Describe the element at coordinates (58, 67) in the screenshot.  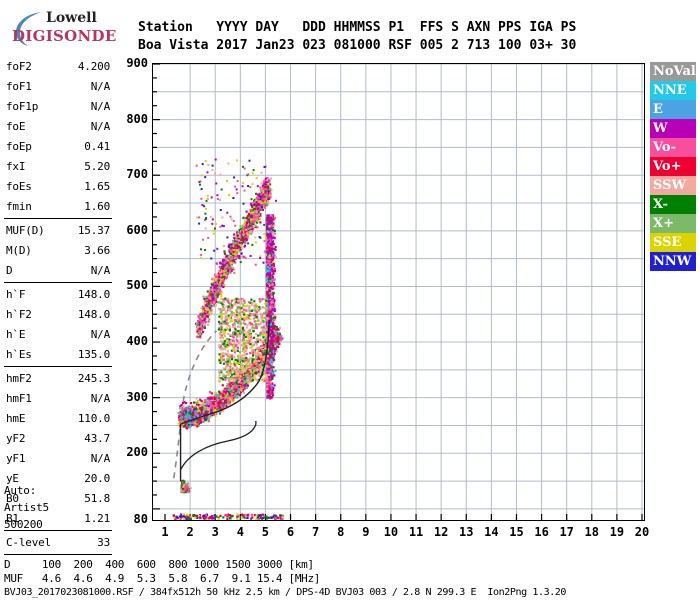
I see `param-row: foF2 4.200` at that location.